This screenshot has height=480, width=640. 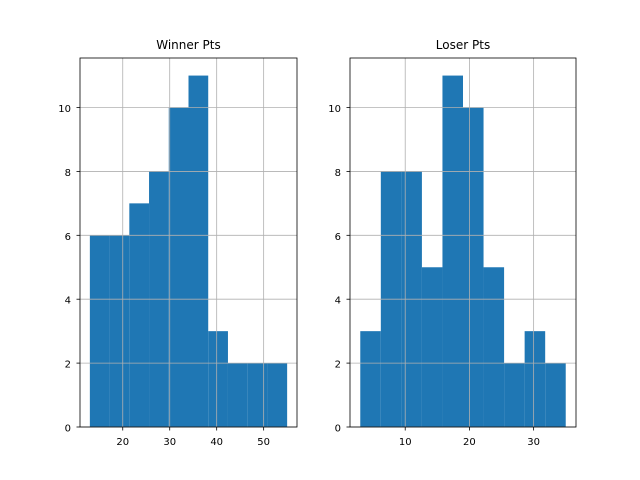 What do you see at coordinates (405, 442) in the screenshot?
I see `x-tick-label: 10` at bounding box center [405, 442].